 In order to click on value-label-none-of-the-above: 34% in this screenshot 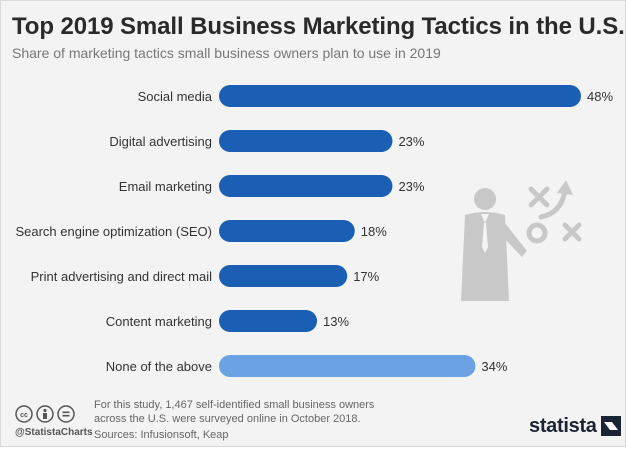, I will do `click(494, 366)`.